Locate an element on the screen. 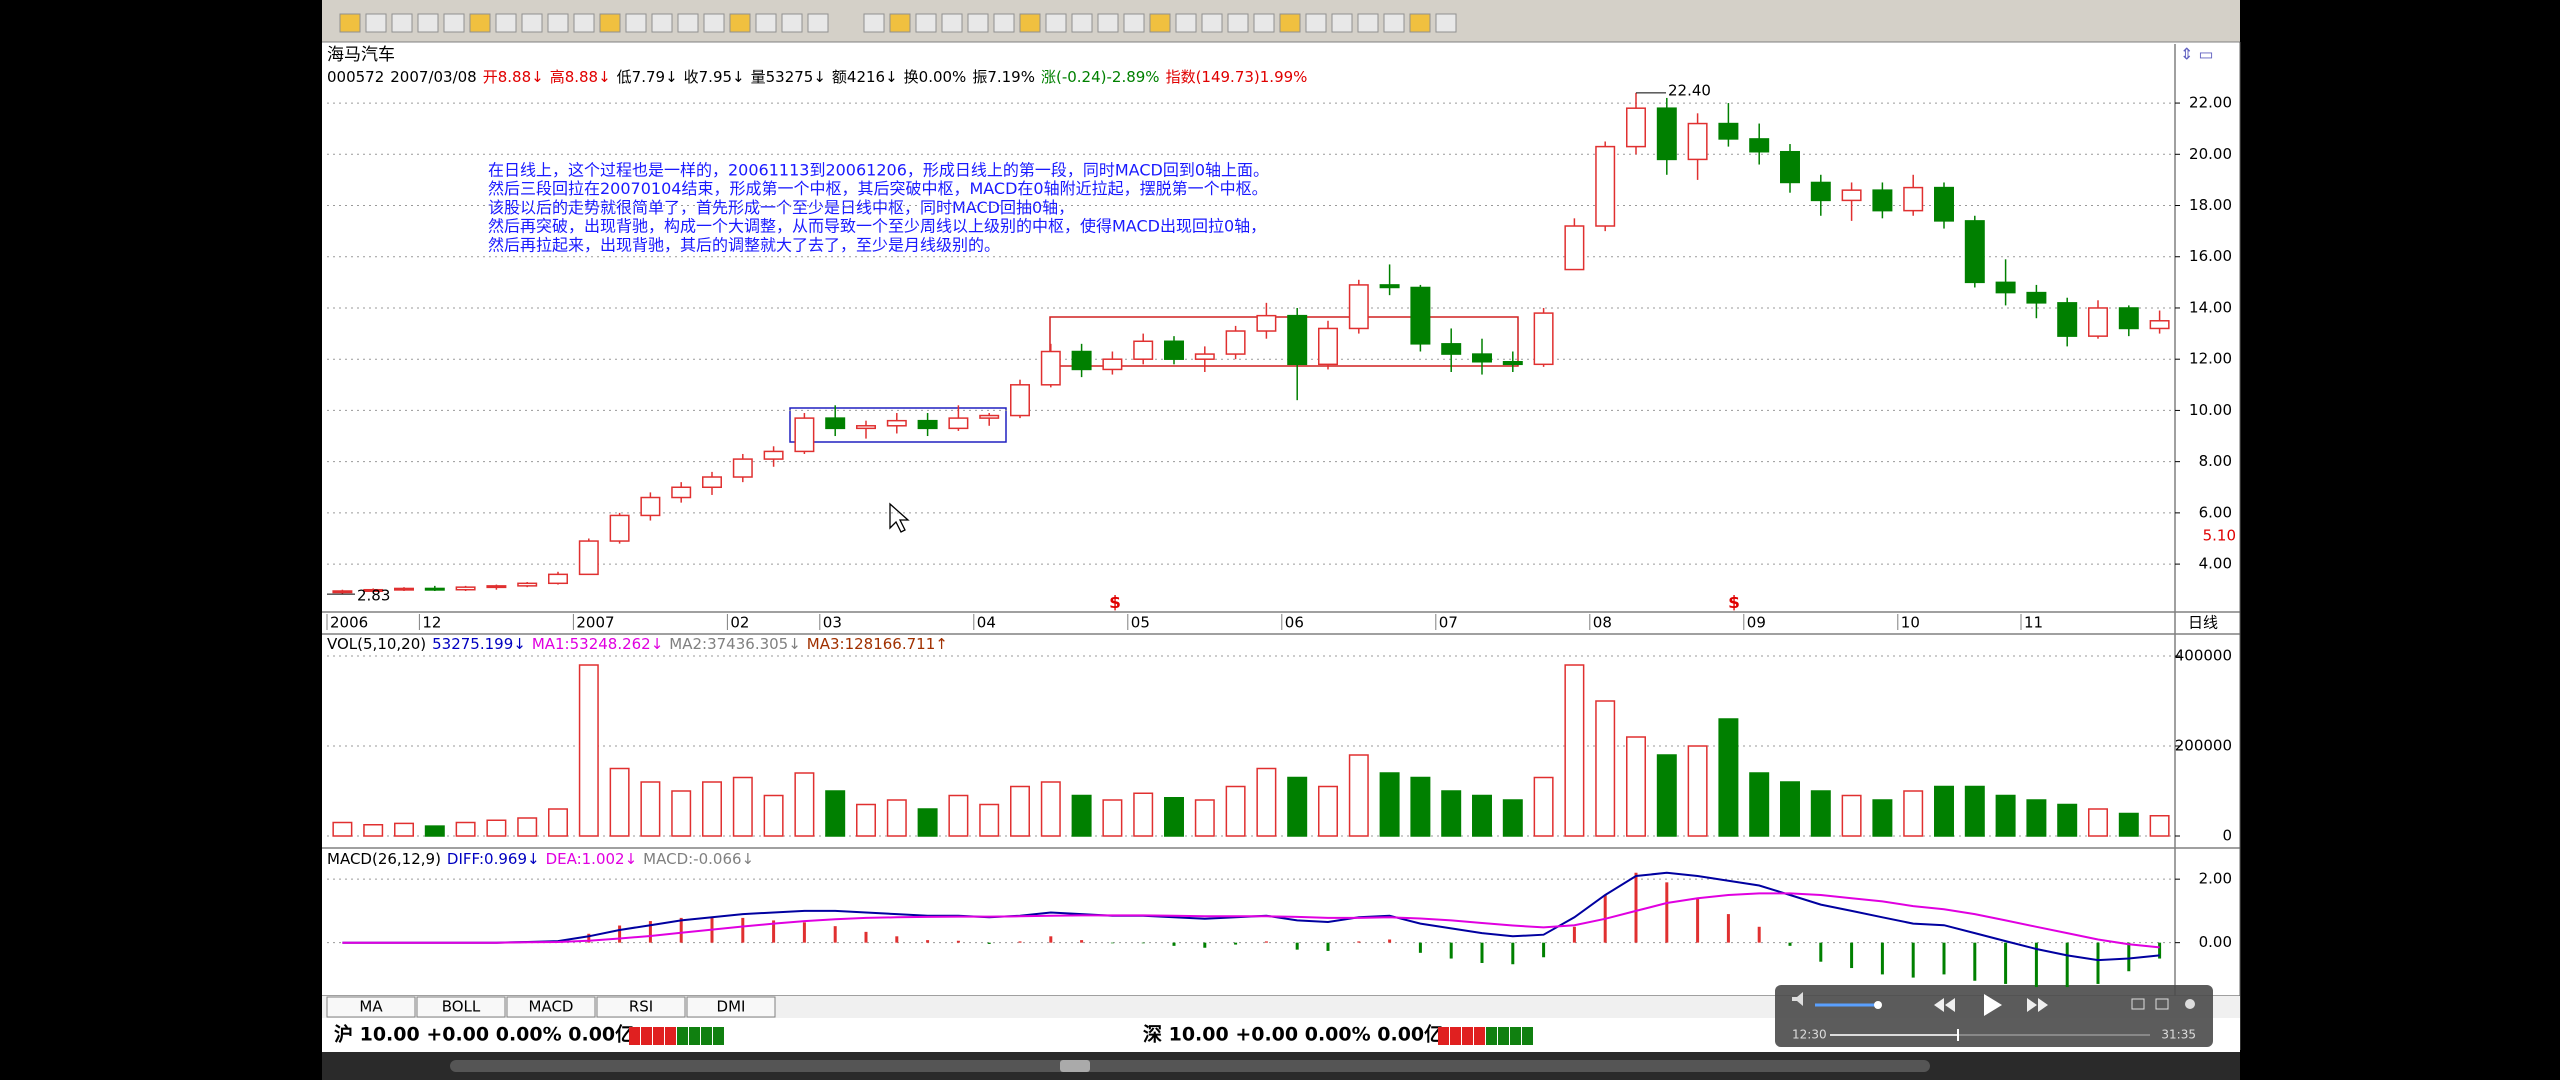 The width and height of the screenshot is (2560, 1080). x-tick-label: 04 is located at coordinates (986, 623).